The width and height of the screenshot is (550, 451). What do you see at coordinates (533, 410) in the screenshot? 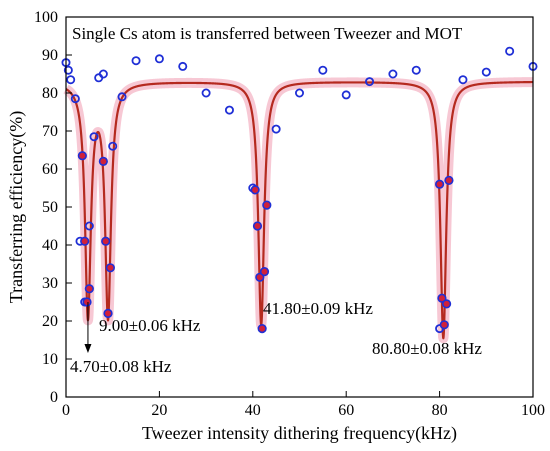
I see `x-tick-label: 100` at bounding box center [533, 410].